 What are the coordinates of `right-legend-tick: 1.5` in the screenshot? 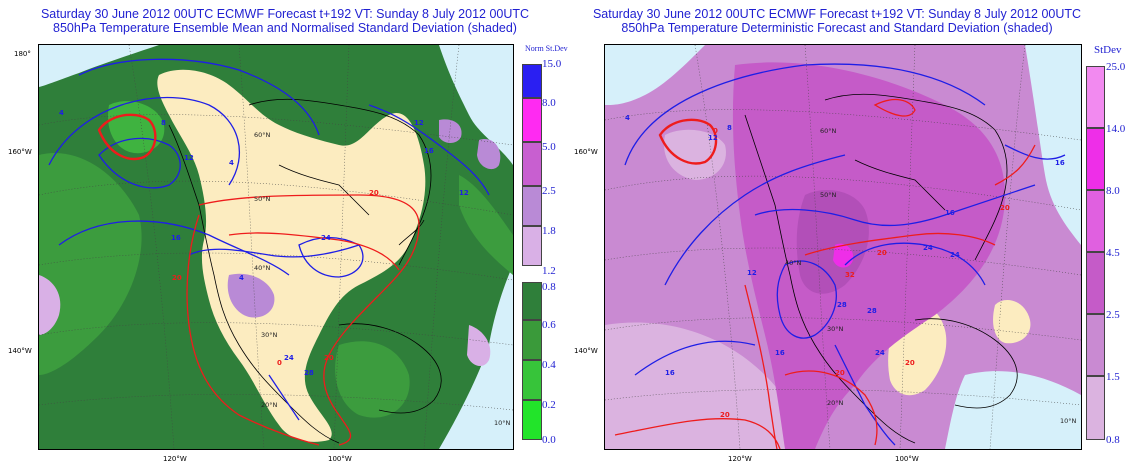 It's located at (1113, 377).